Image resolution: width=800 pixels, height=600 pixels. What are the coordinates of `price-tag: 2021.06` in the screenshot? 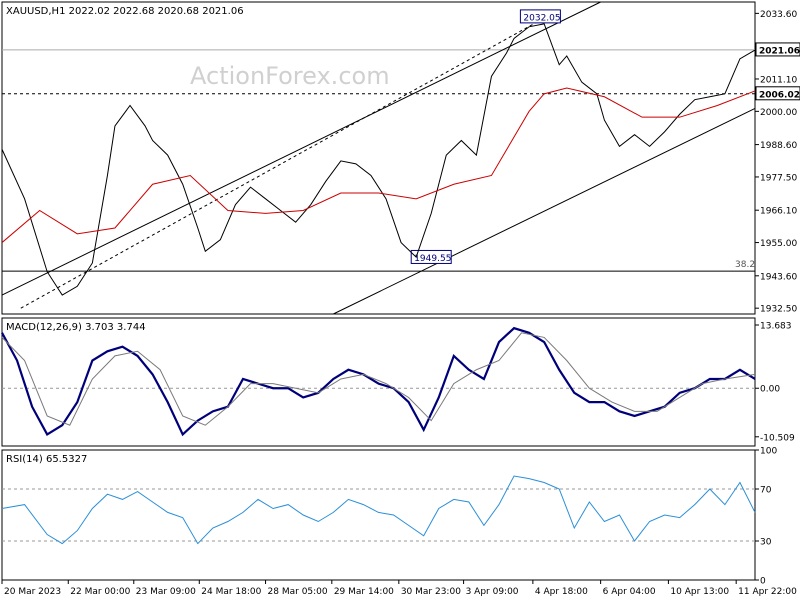 It's located at (779, 51).